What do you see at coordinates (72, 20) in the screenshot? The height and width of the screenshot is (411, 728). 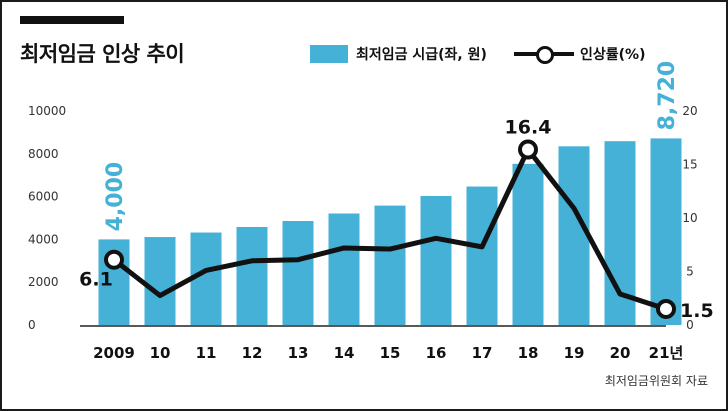 I see `title-accent-bar` at bounding box center [72, 20].